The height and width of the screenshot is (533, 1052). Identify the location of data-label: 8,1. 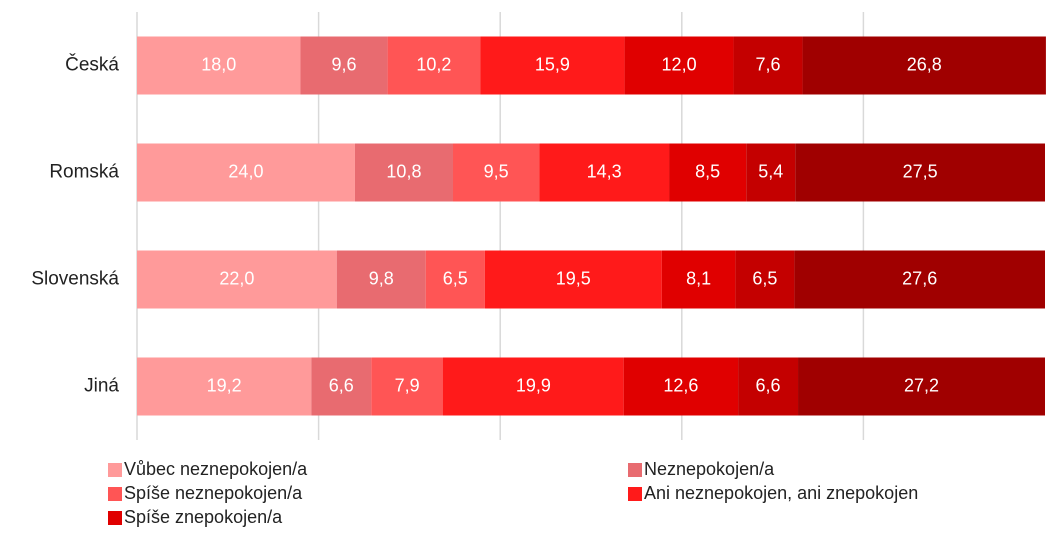
(698, 278).